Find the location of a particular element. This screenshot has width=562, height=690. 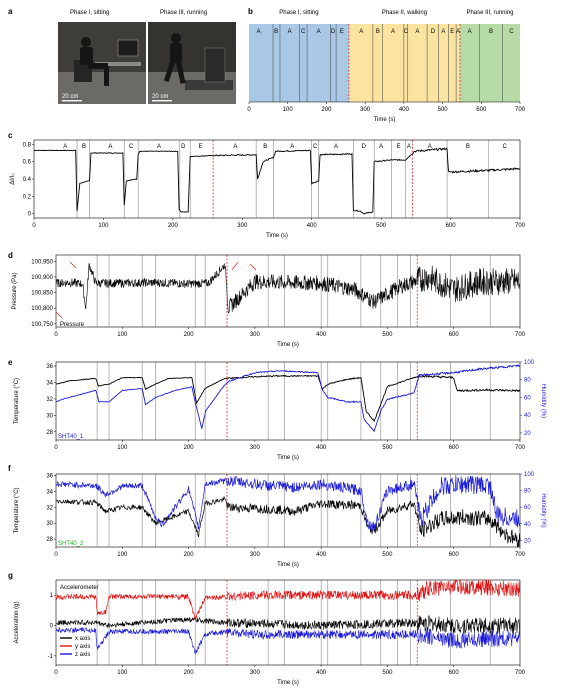

y-tick-label: 0.2 is located at coordinates (27, 197).